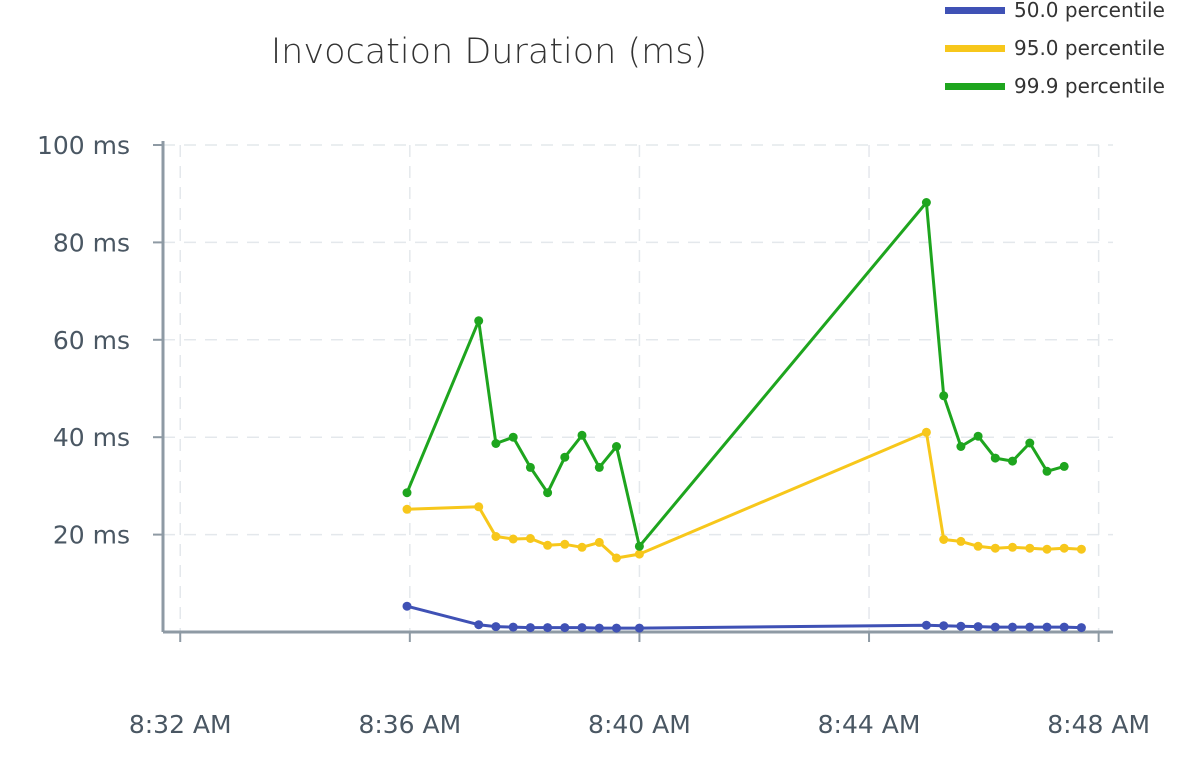 The image size is (1200, 760). I want to click on y-tick-label: 80 ms, so click(91, 242).